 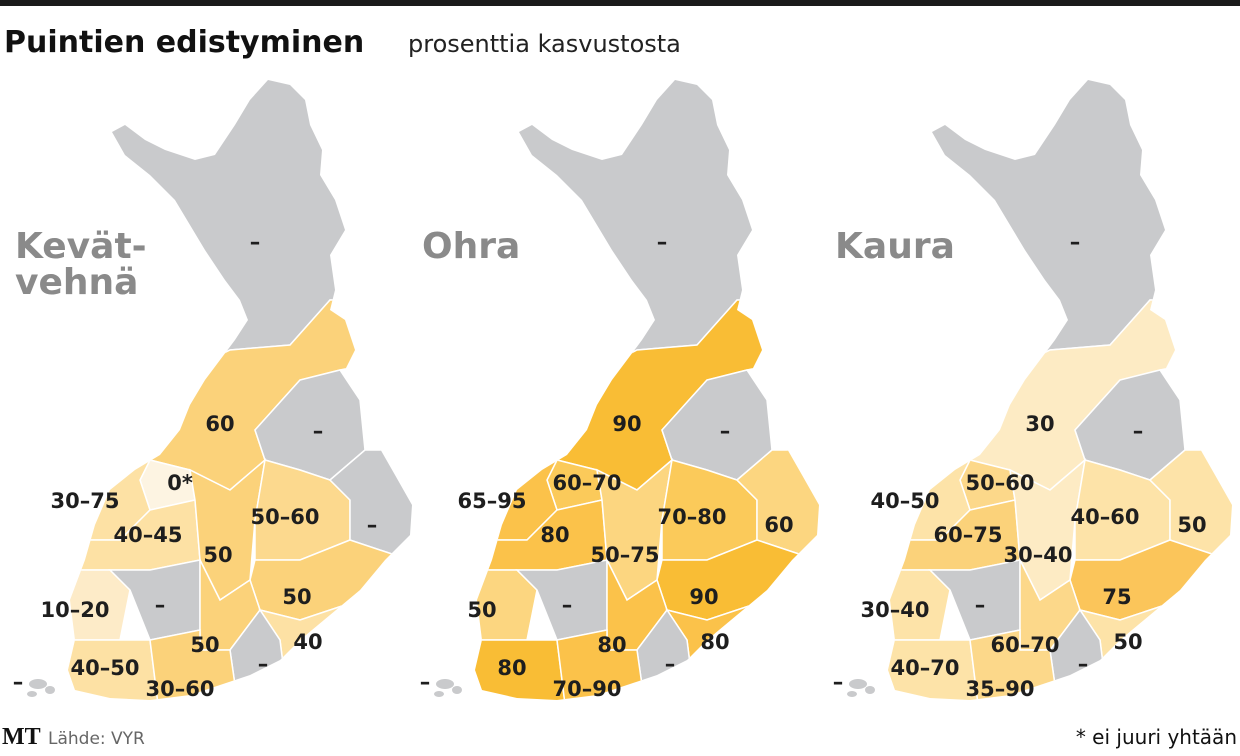 What do you see at coordinates (1039, 424) in the screenshot?
I see `region-label: 30` at bounding box center [1039, 424].